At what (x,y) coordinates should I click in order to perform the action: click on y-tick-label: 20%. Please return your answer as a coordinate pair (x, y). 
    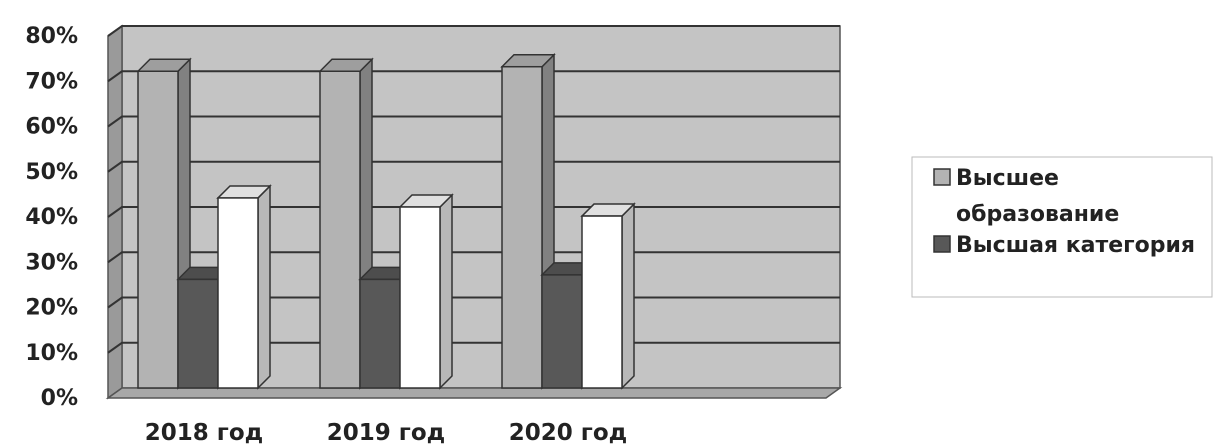
    Looking at the image, I should click on (51, 308).